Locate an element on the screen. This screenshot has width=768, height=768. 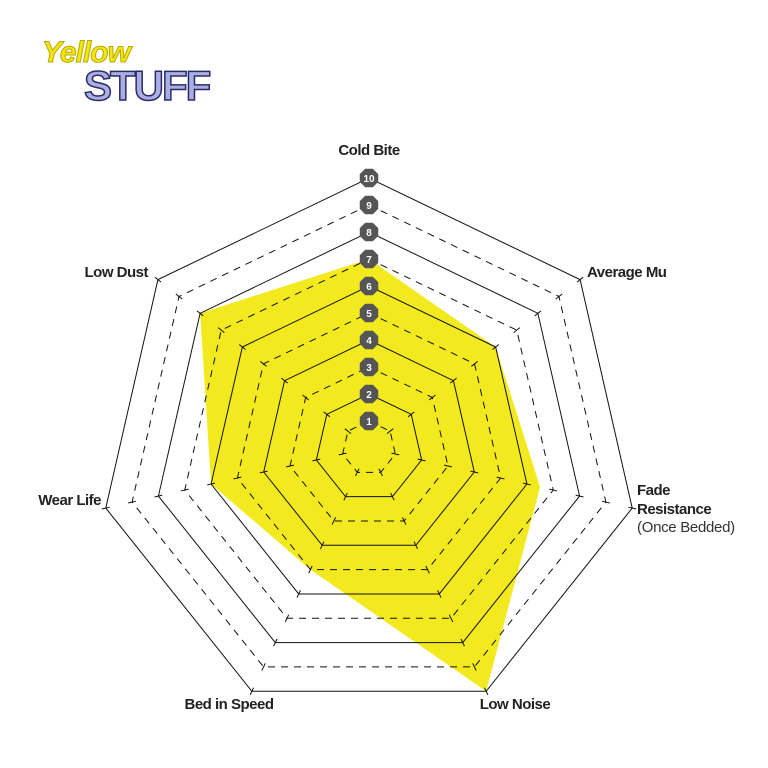
axis-label: Low Dust is located at coordinates (116, 272).